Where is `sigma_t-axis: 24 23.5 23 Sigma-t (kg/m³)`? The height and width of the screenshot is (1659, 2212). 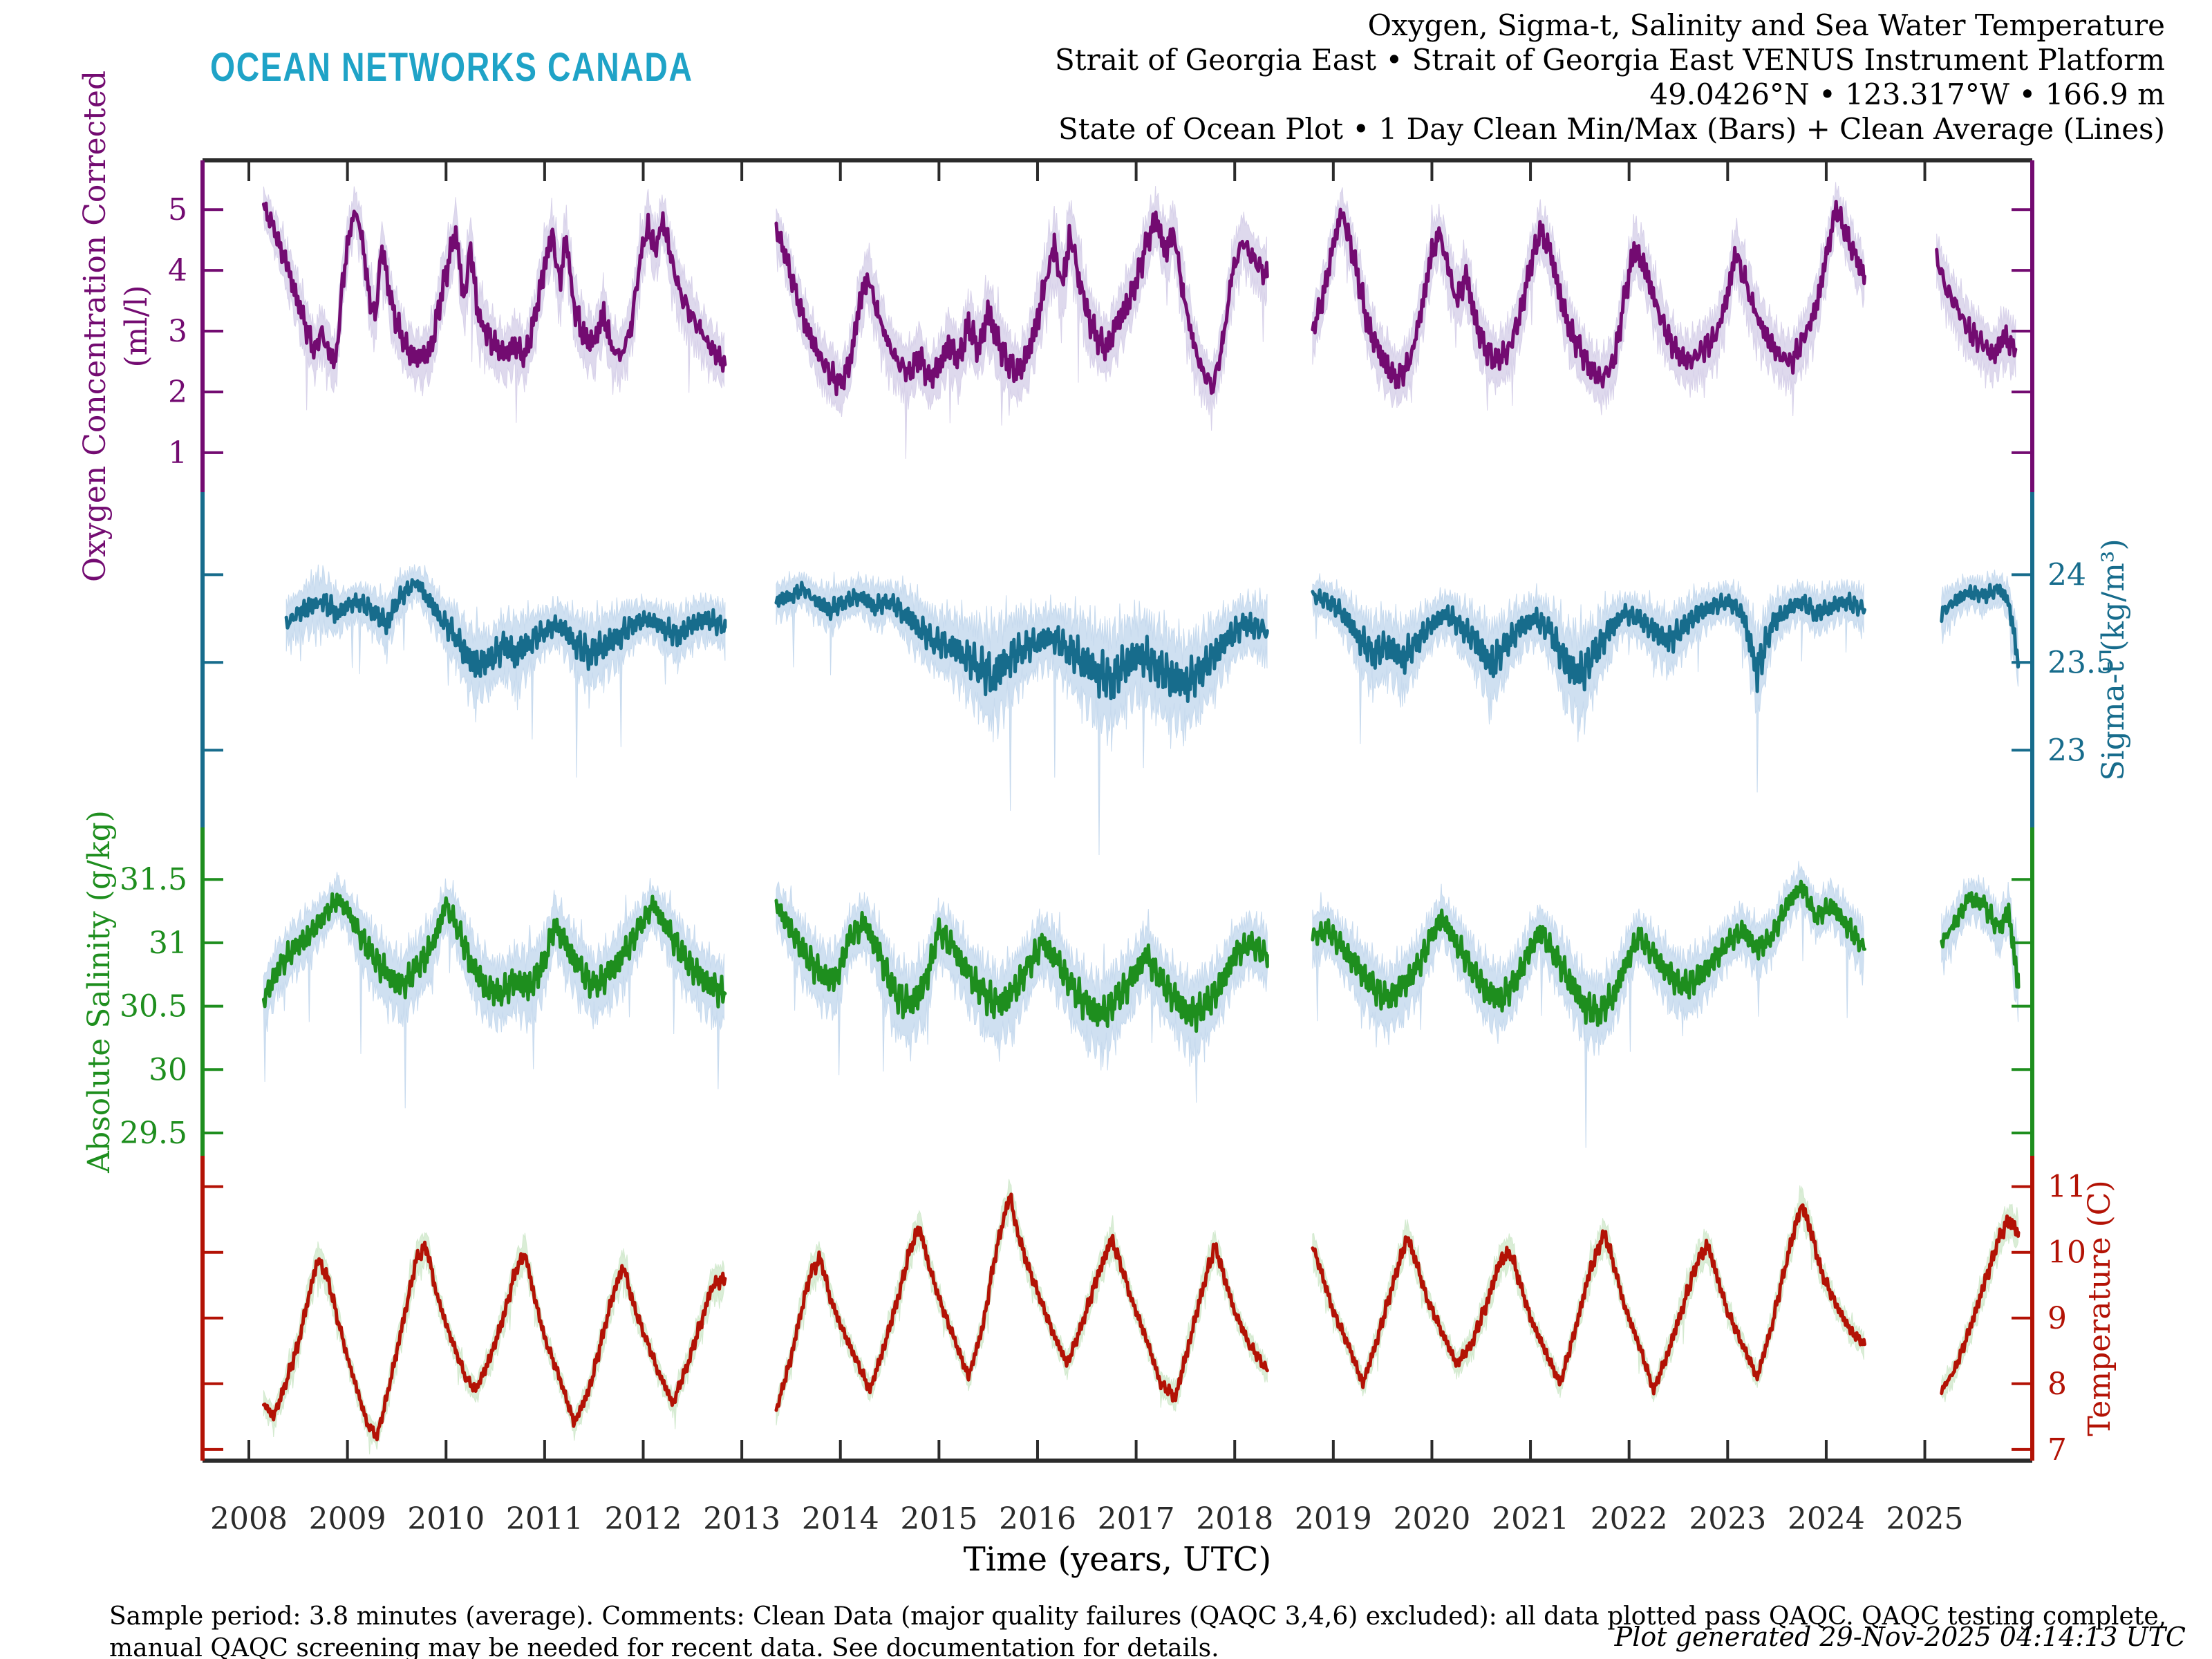
sigma_t-axis: 24 23.5 23 Sigma-t (kg/m³) is located at coordinates (1167, 659).